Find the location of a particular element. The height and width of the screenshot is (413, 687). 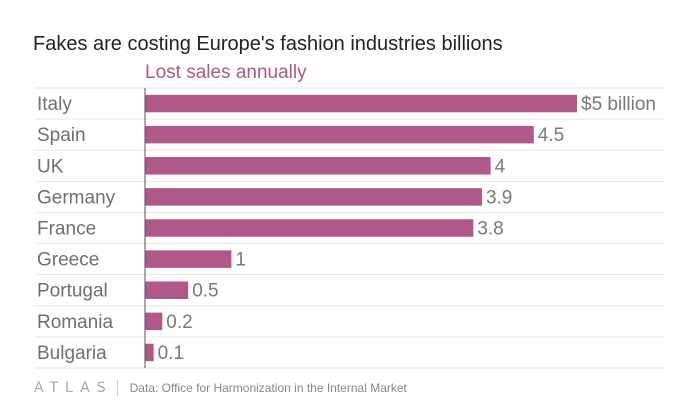

category-label: Italy is located at coordinates (54, 104).